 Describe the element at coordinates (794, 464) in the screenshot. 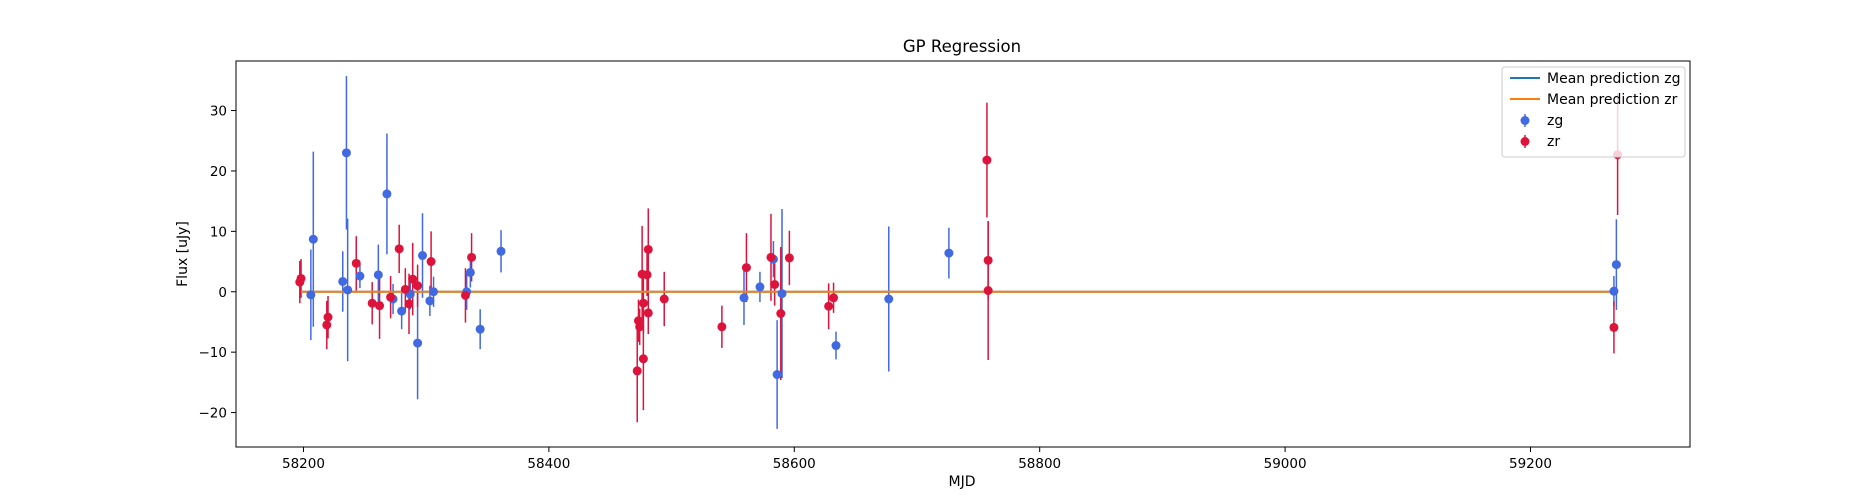

I see `x-tick-label-2: 58600` at that location.